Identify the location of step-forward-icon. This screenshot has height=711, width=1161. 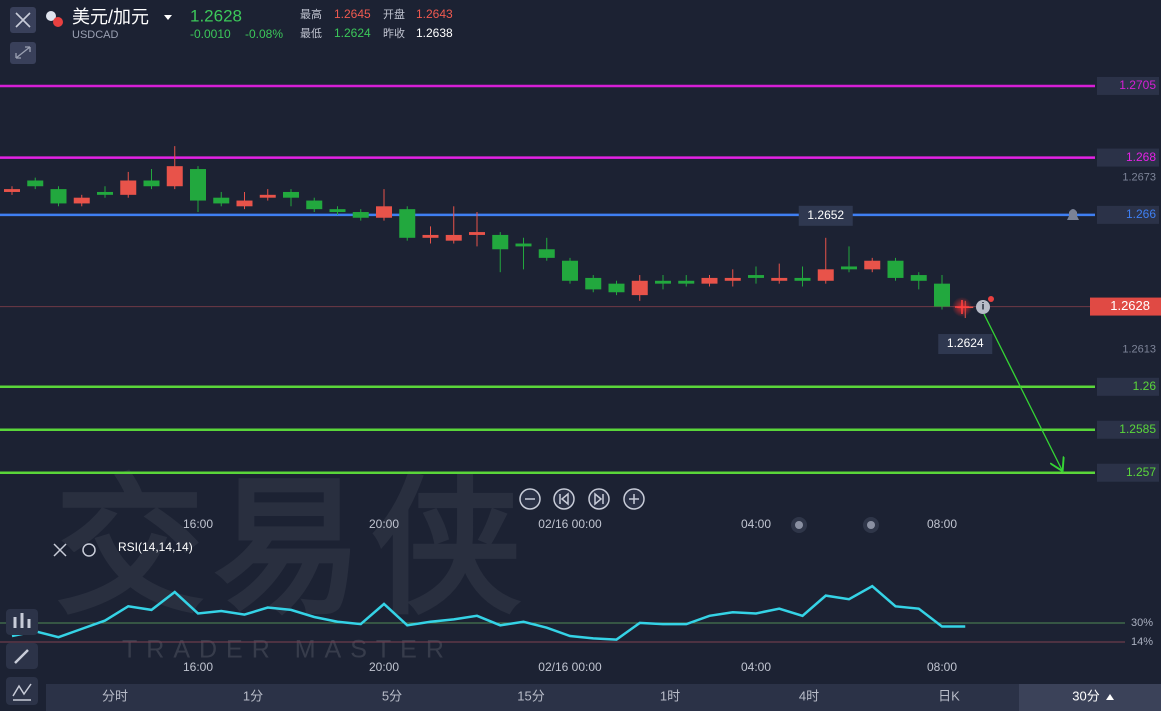
(599, 499).